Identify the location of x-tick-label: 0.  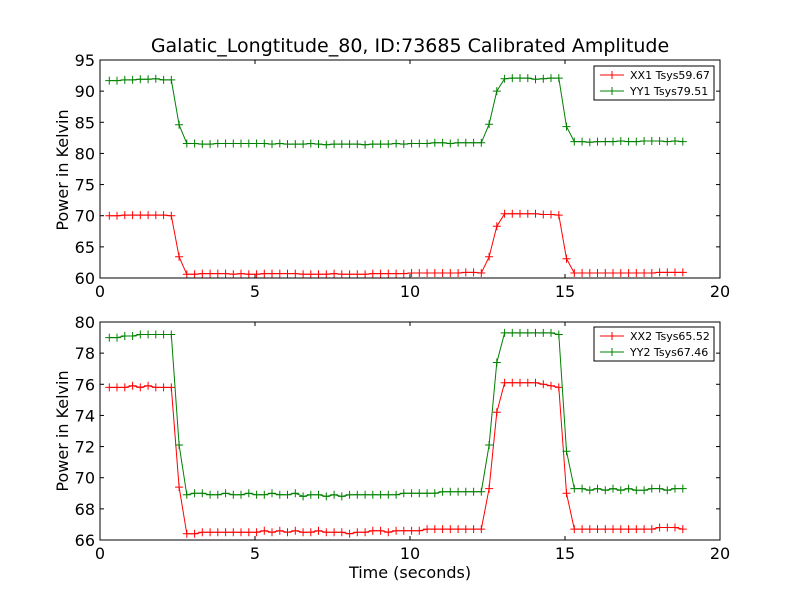
(100, 291).